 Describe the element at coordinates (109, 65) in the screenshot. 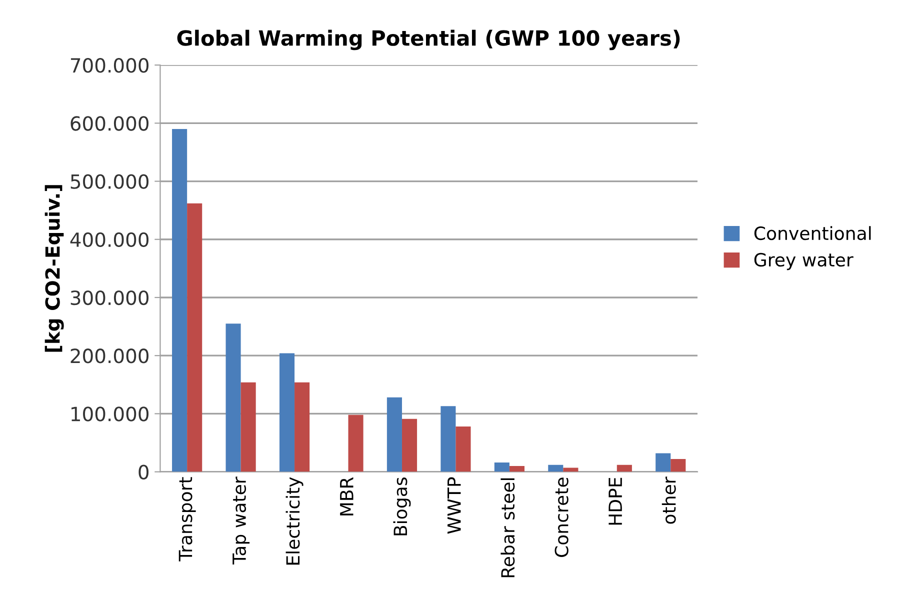

I see `y-tick-label: 700.000` at that location.